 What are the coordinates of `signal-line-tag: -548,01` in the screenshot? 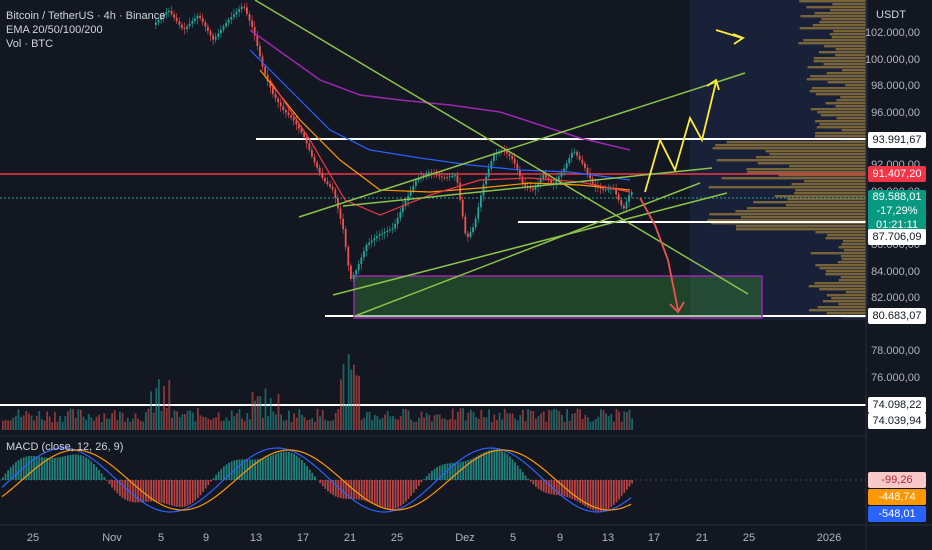 It's located at (897, 514).